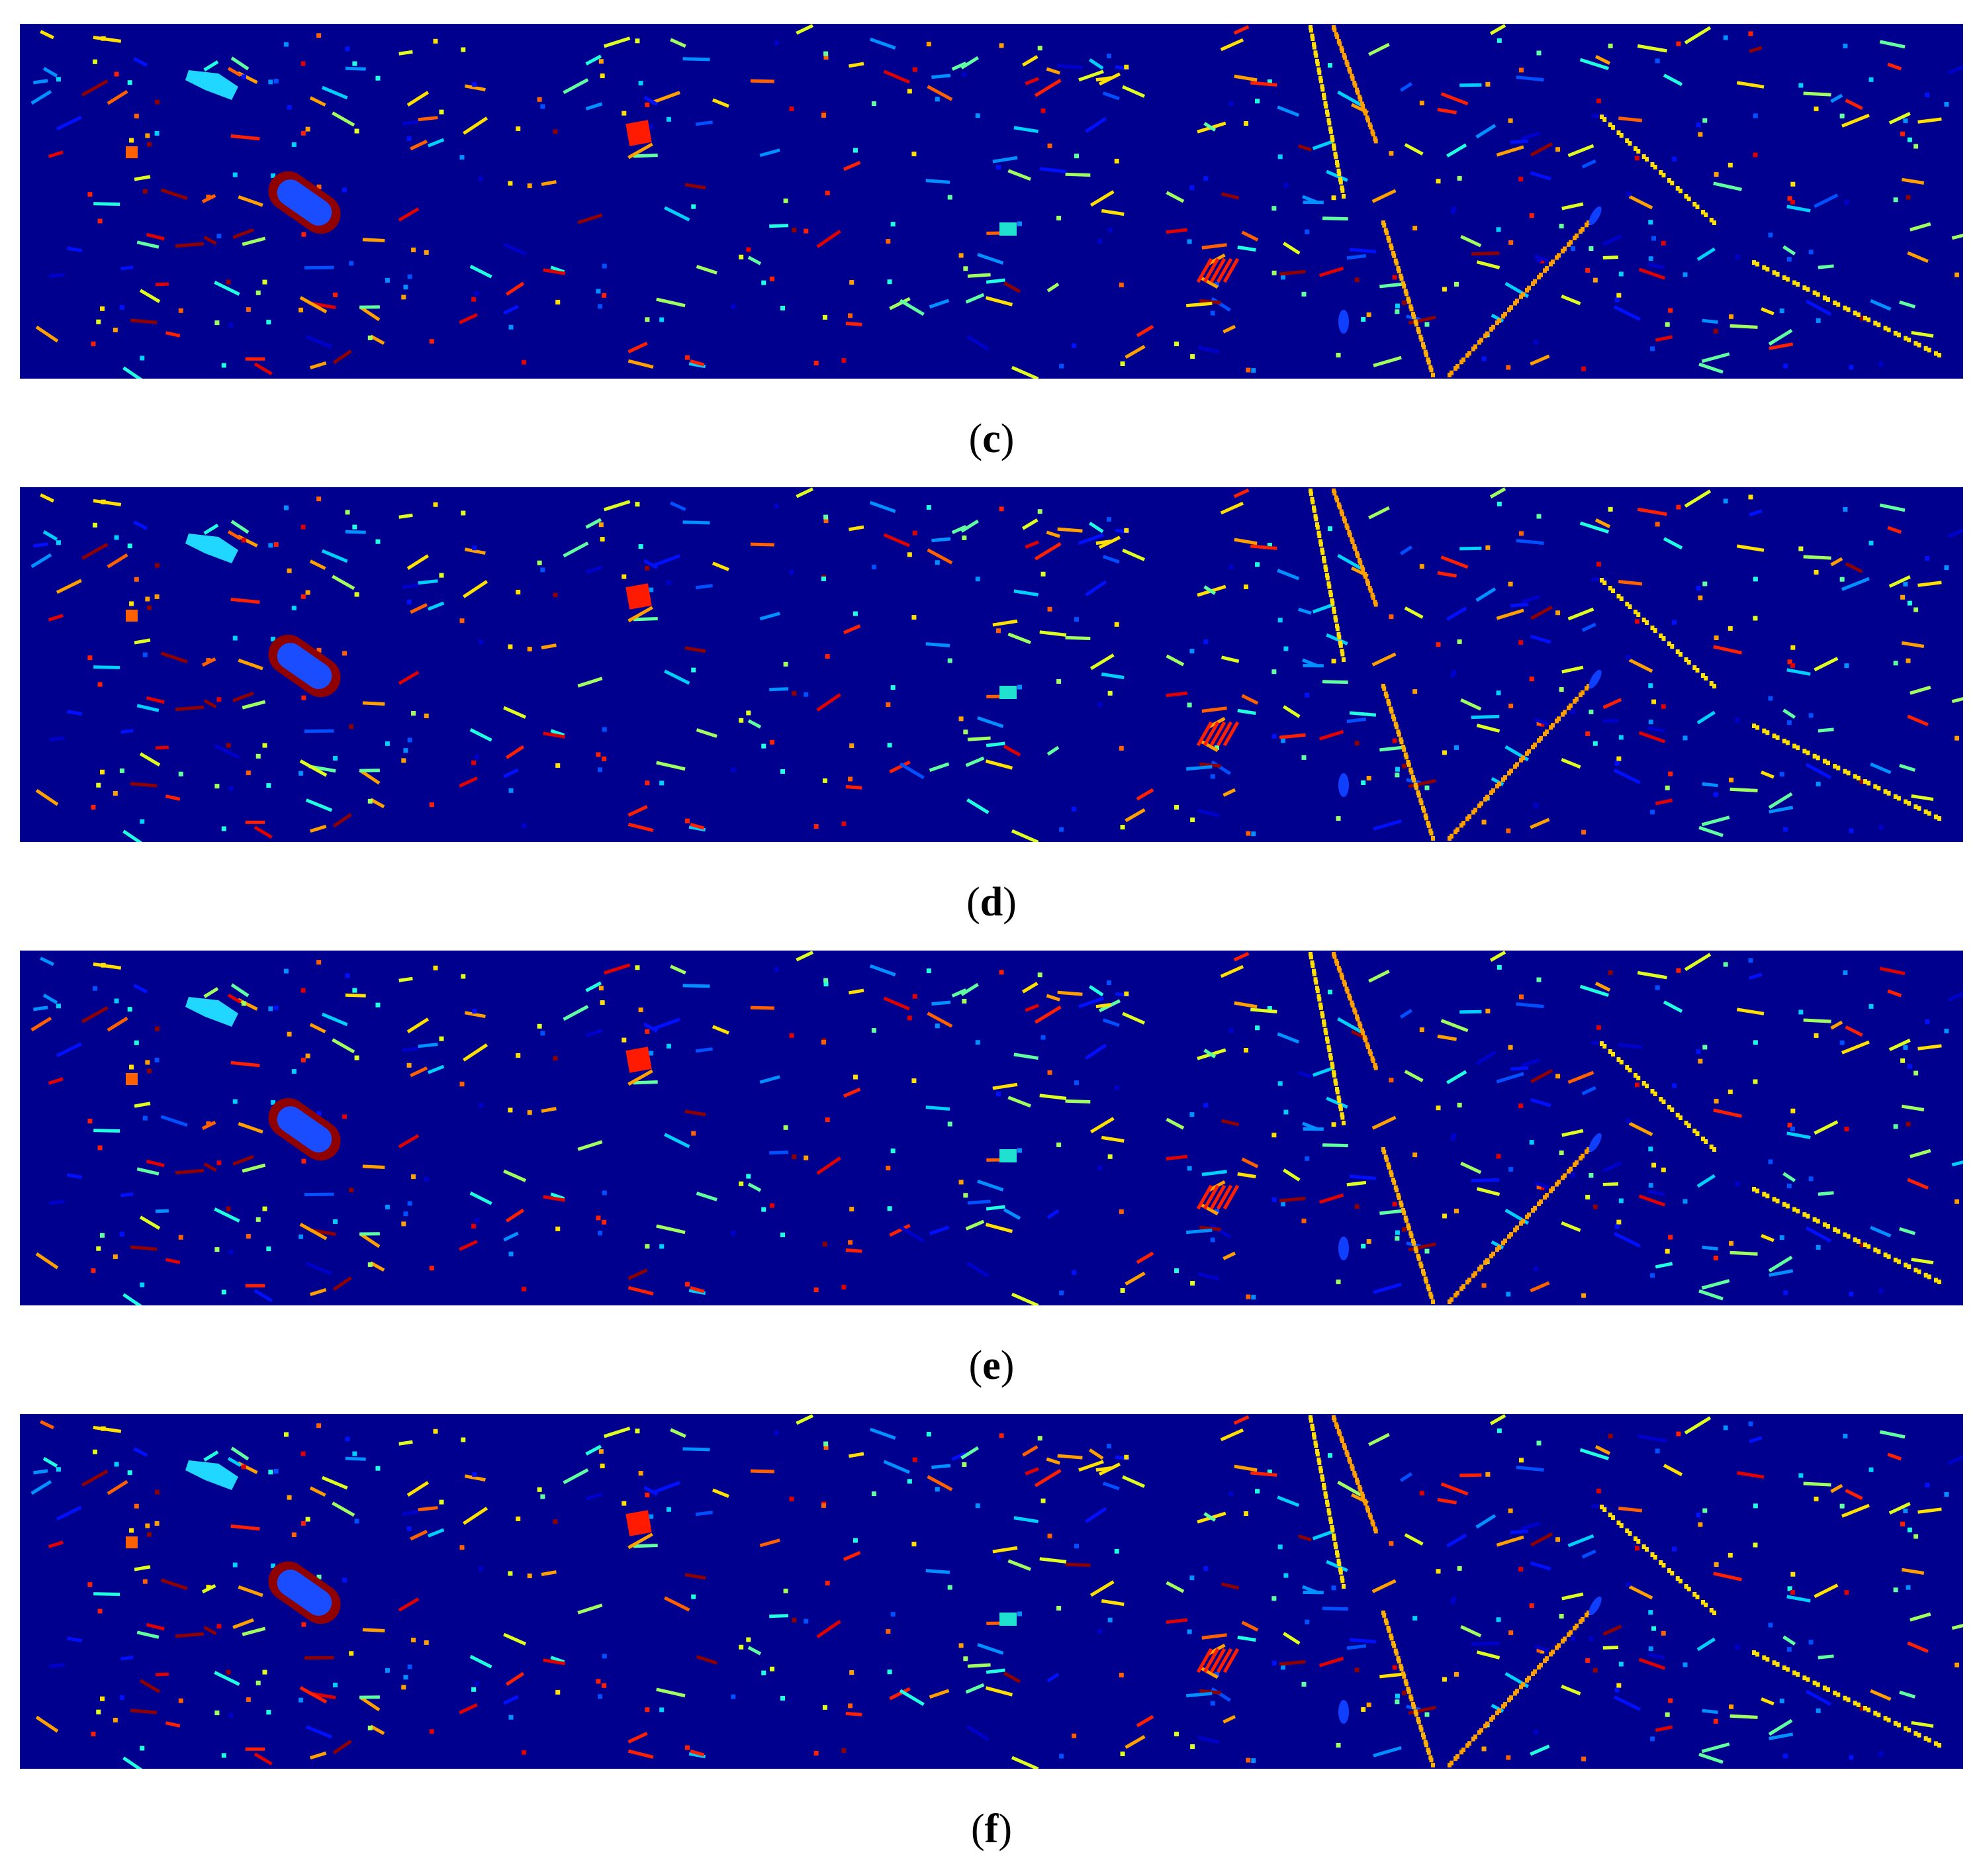 The image size is (1983, 1876). Describe the element at coordinates (978, 1829) in the screenshot. I see `caption-f-open: (` at that location.